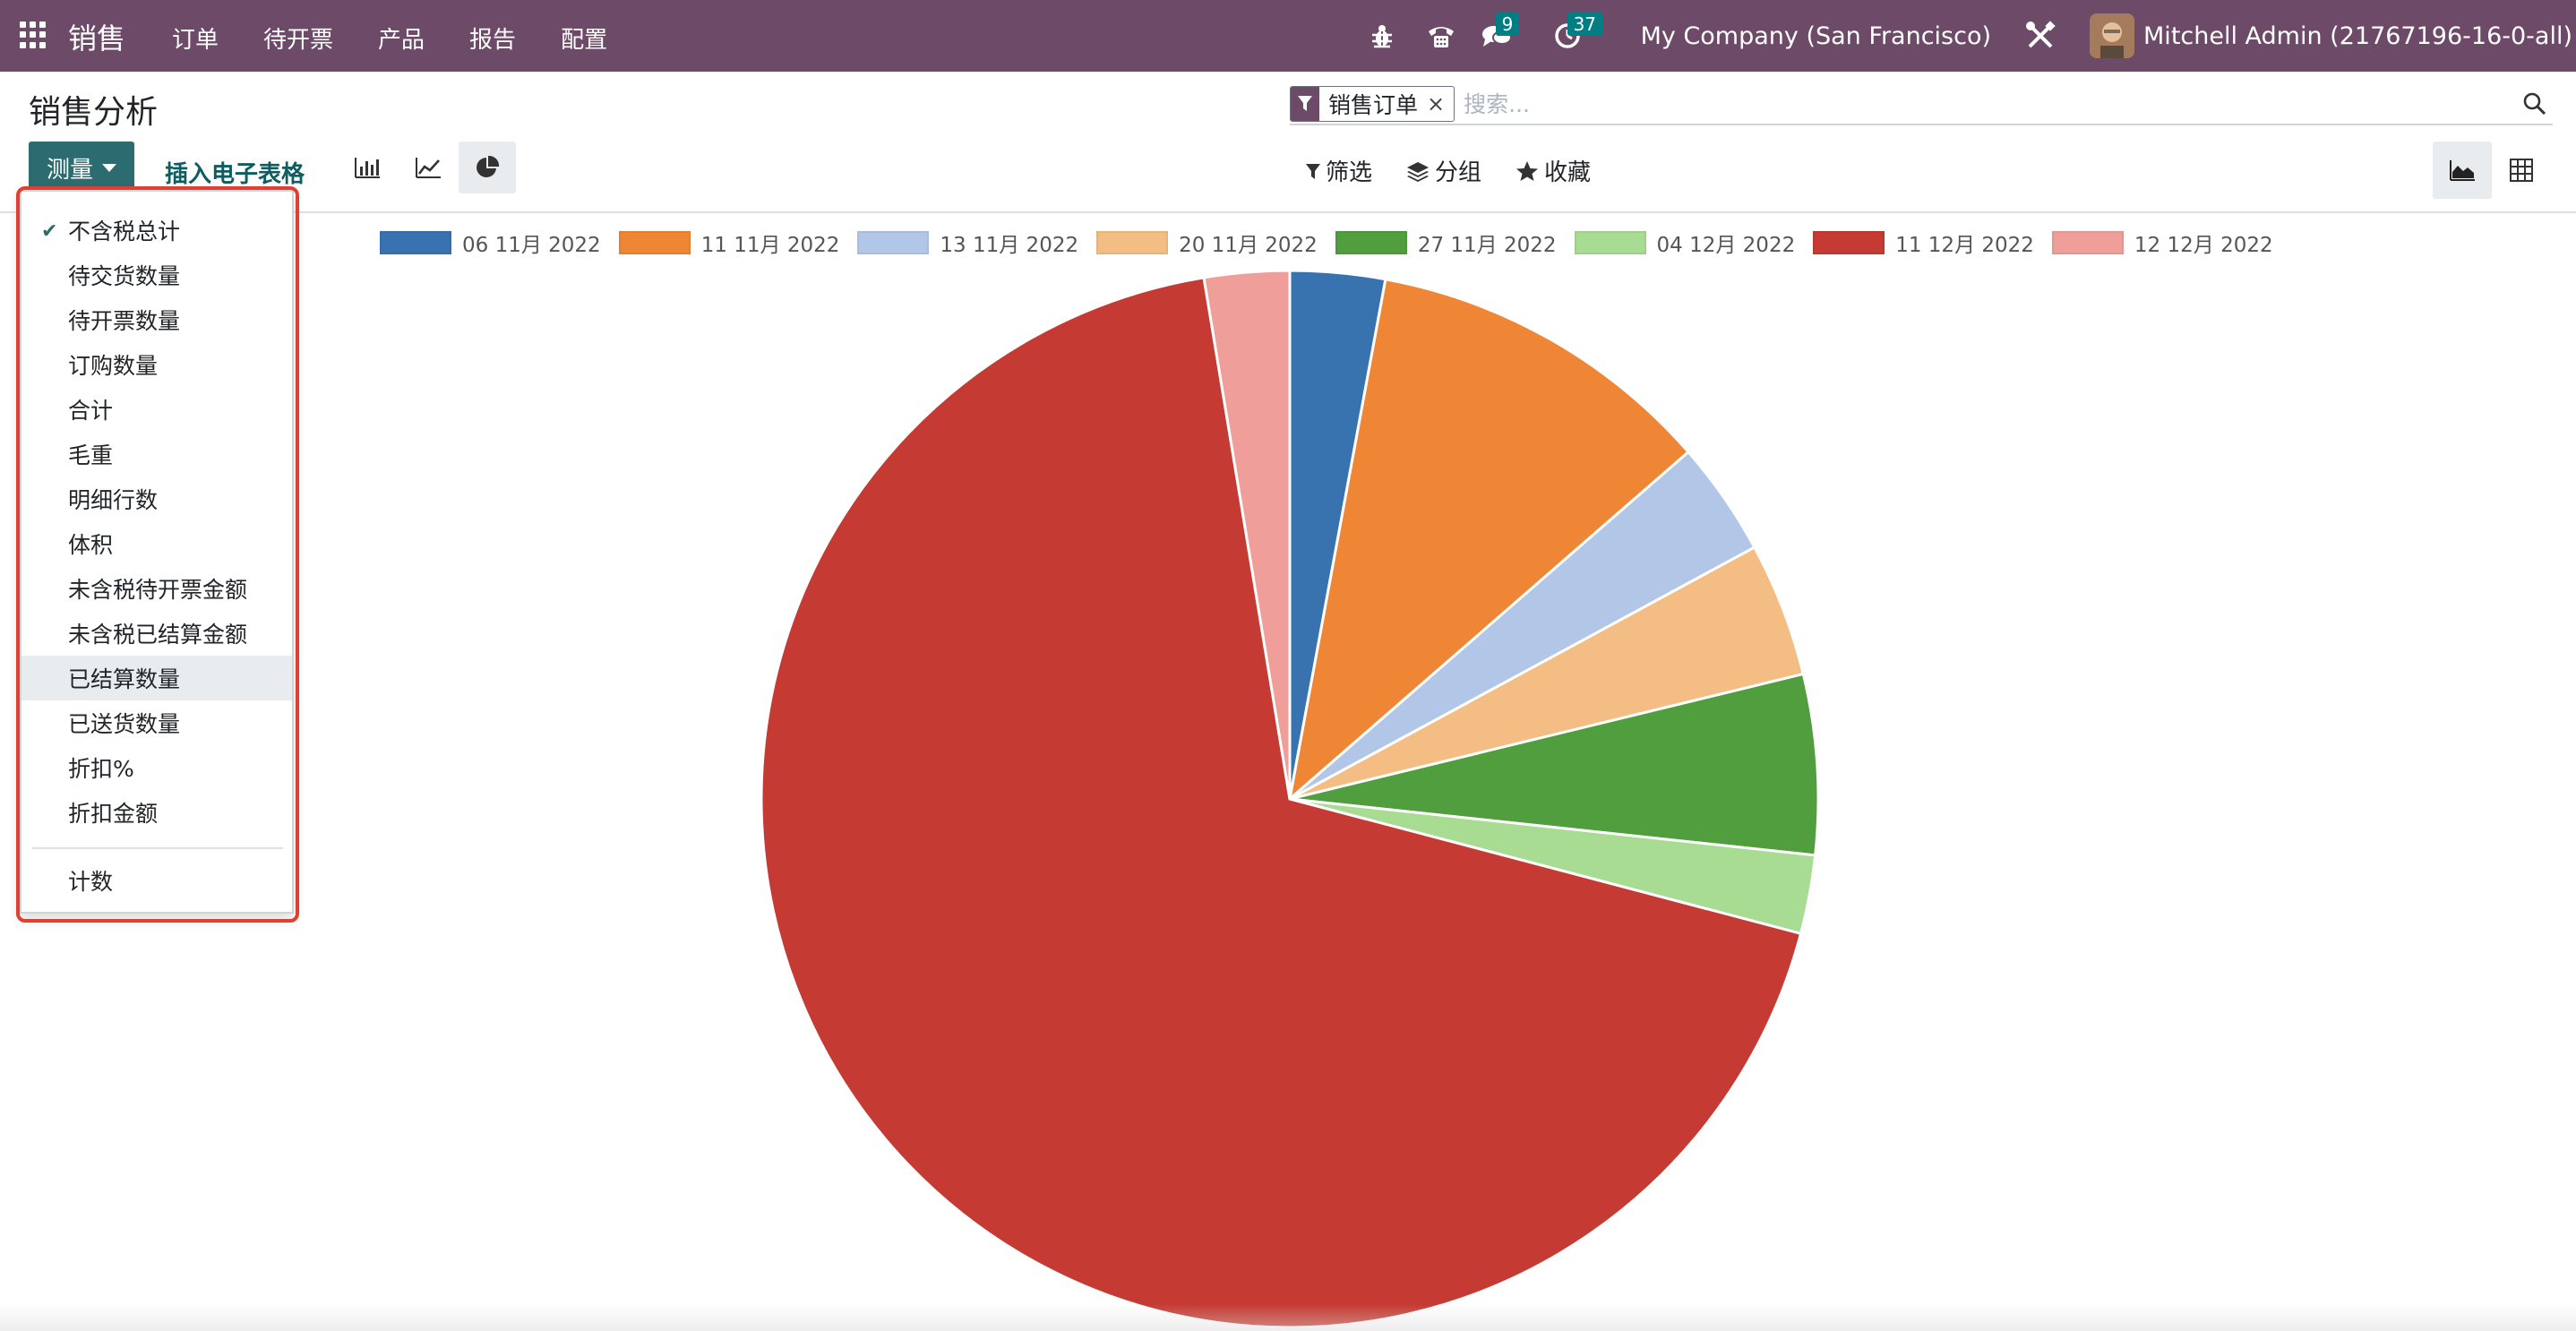  Describe the element at coordinates (124, 276) in the screenshot. I see `measure-option-label: 待交货数量` at that location.